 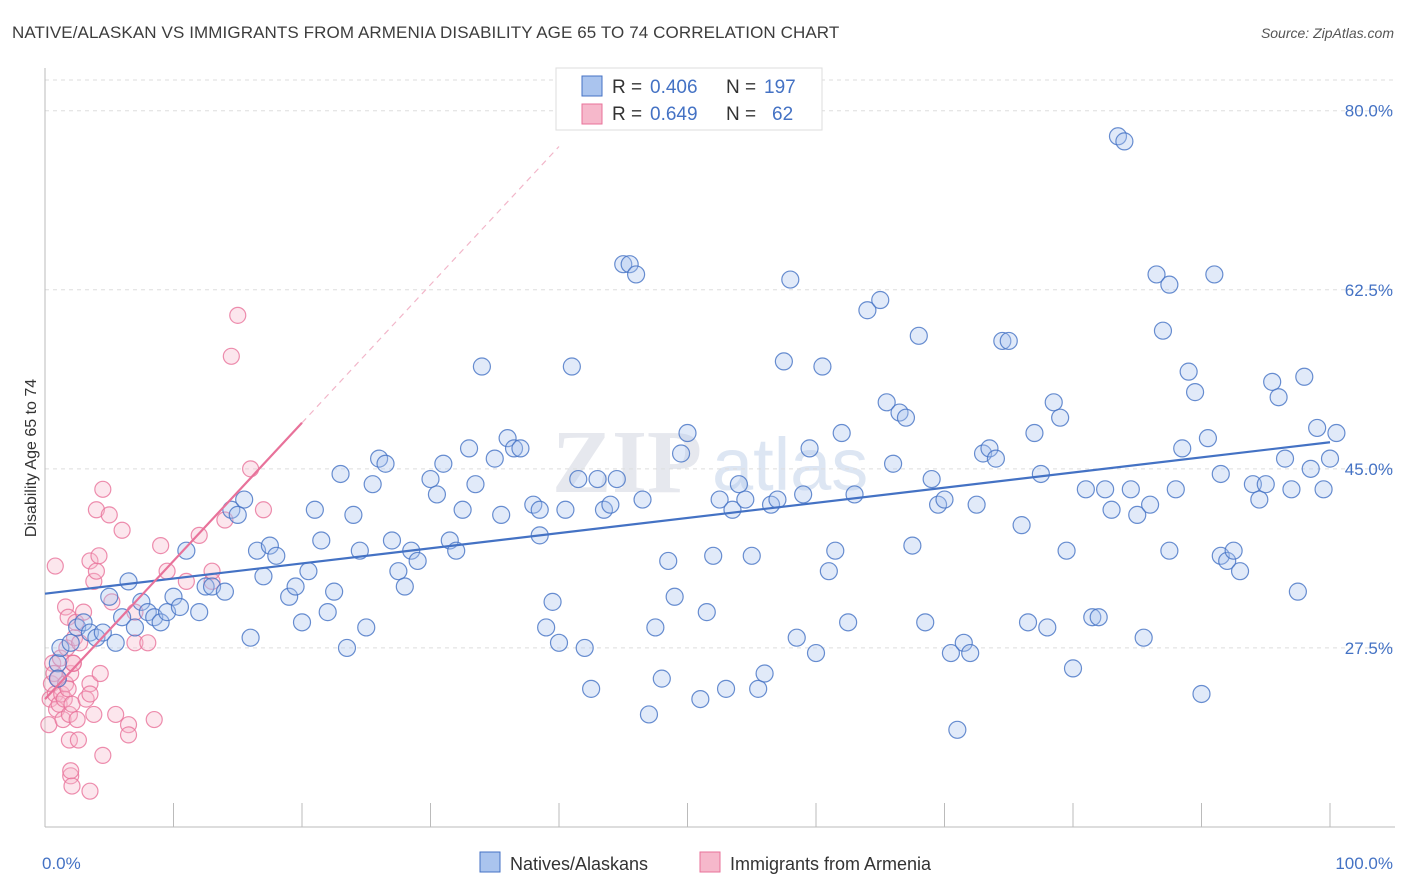 I want to click on legend-swatch-natives-bottom, so click(x=490, y=862).